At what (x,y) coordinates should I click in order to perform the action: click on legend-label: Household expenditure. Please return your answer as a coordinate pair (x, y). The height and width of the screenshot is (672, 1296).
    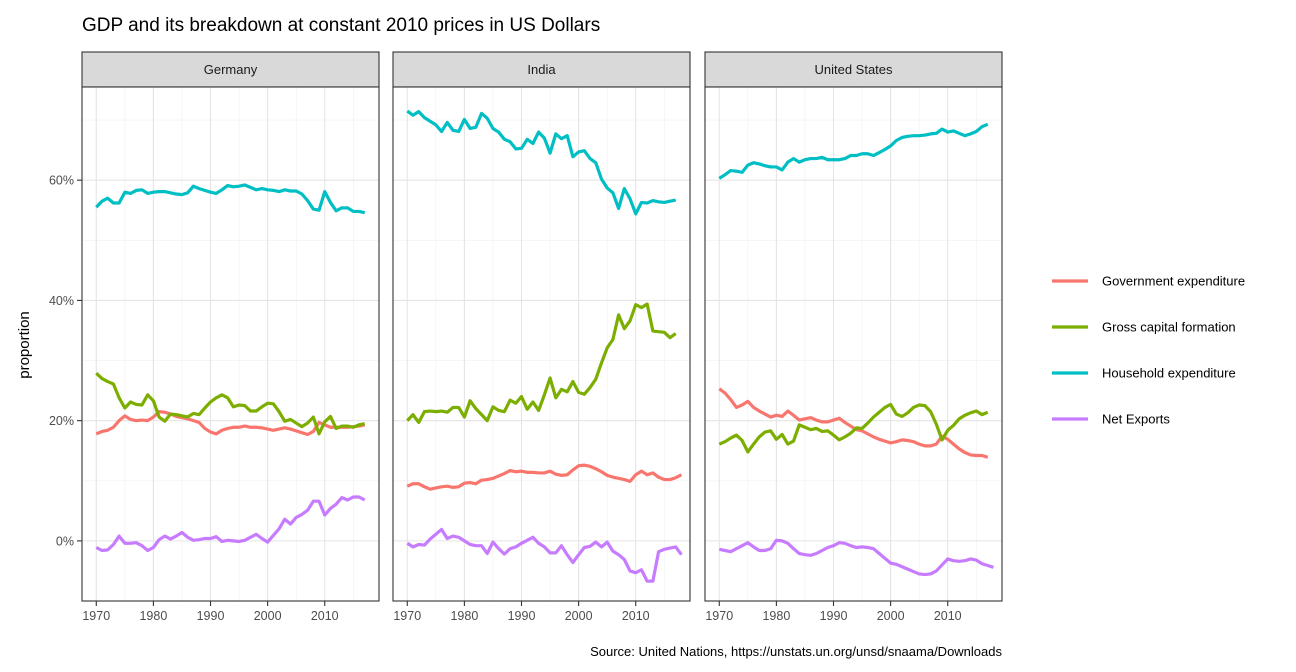
    Looking at the image, I should click on (1169, 373).